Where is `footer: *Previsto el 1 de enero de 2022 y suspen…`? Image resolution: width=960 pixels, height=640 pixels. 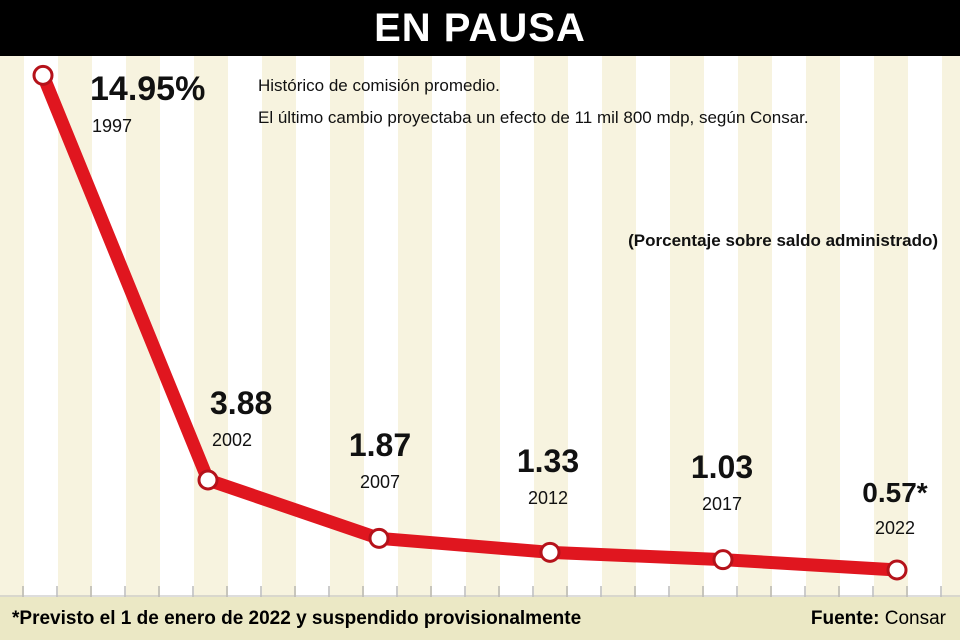 footer: *Previsto el 1 de enero de 2022 y suspen… is located at coordinates (480, 618).